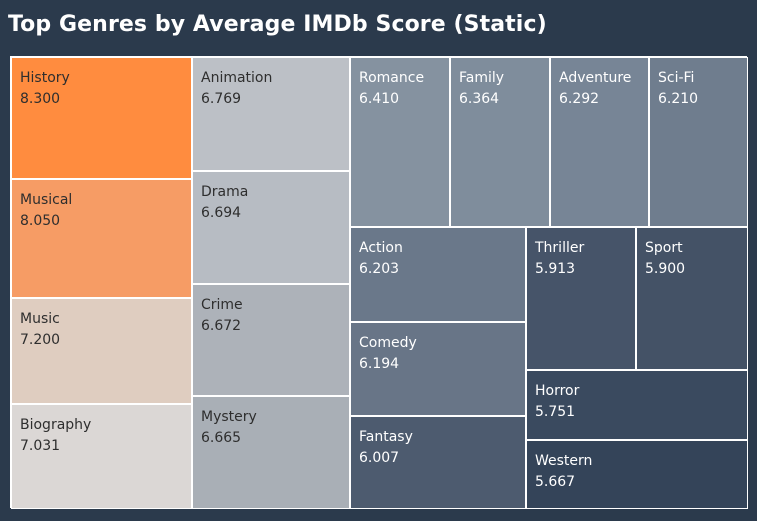 This screenshot has height=521, width=757. Describe the element at coordinates (271, 452) in the screenshot. I see `treemap-cell-mystery: Mystery 6.665` at that location.